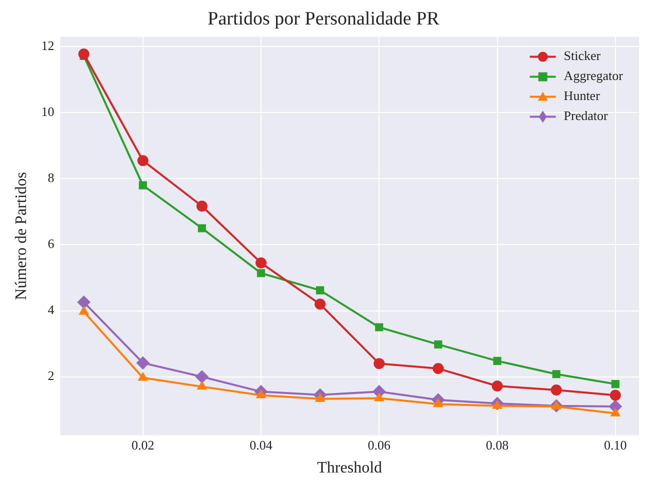 The height and width of the screenshot is (490, 655). What do you see at coordinates (47, 112) in the screenshot?
I see `y-tick-label: 10` at bounding box center [47, 112].